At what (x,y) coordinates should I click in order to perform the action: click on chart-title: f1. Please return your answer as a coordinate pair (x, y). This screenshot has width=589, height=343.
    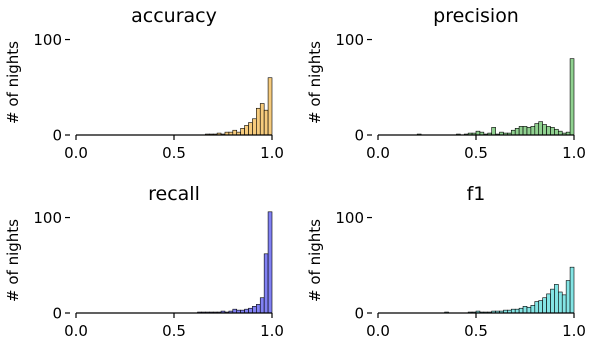
    Looking at the image, I should click on (476, 194).